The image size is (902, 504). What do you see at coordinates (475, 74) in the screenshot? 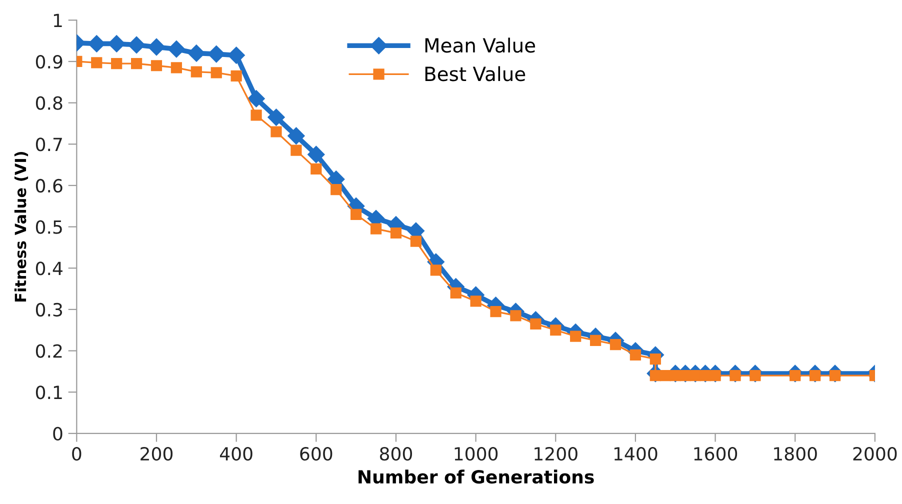
I see `legend-label: Best Value` at bounding box center [475, 74].